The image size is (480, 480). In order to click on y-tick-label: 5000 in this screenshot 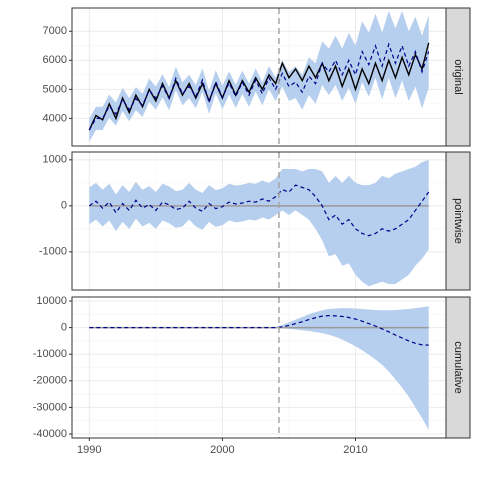, I will do `click(55, 89)`.